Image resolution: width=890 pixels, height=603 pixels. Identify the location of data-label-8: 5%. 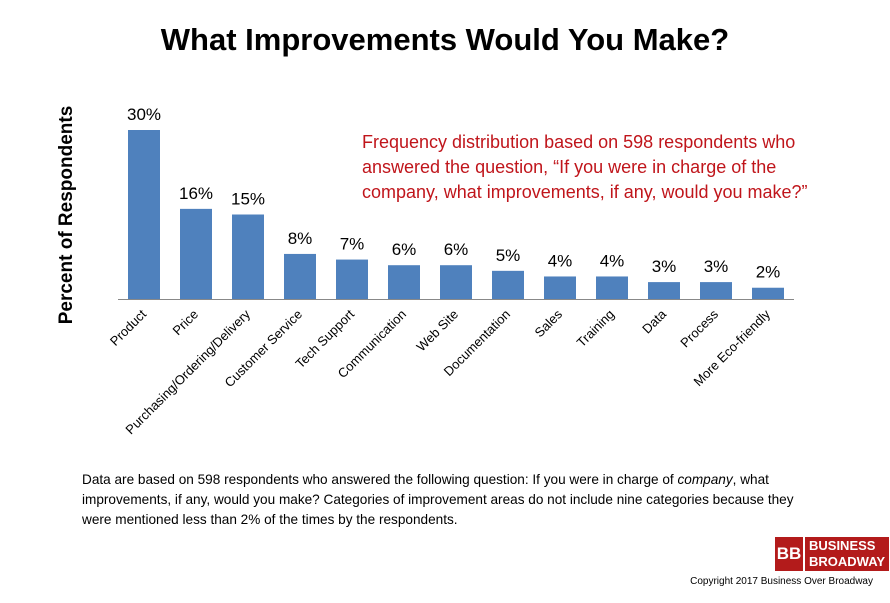
(508, 255).